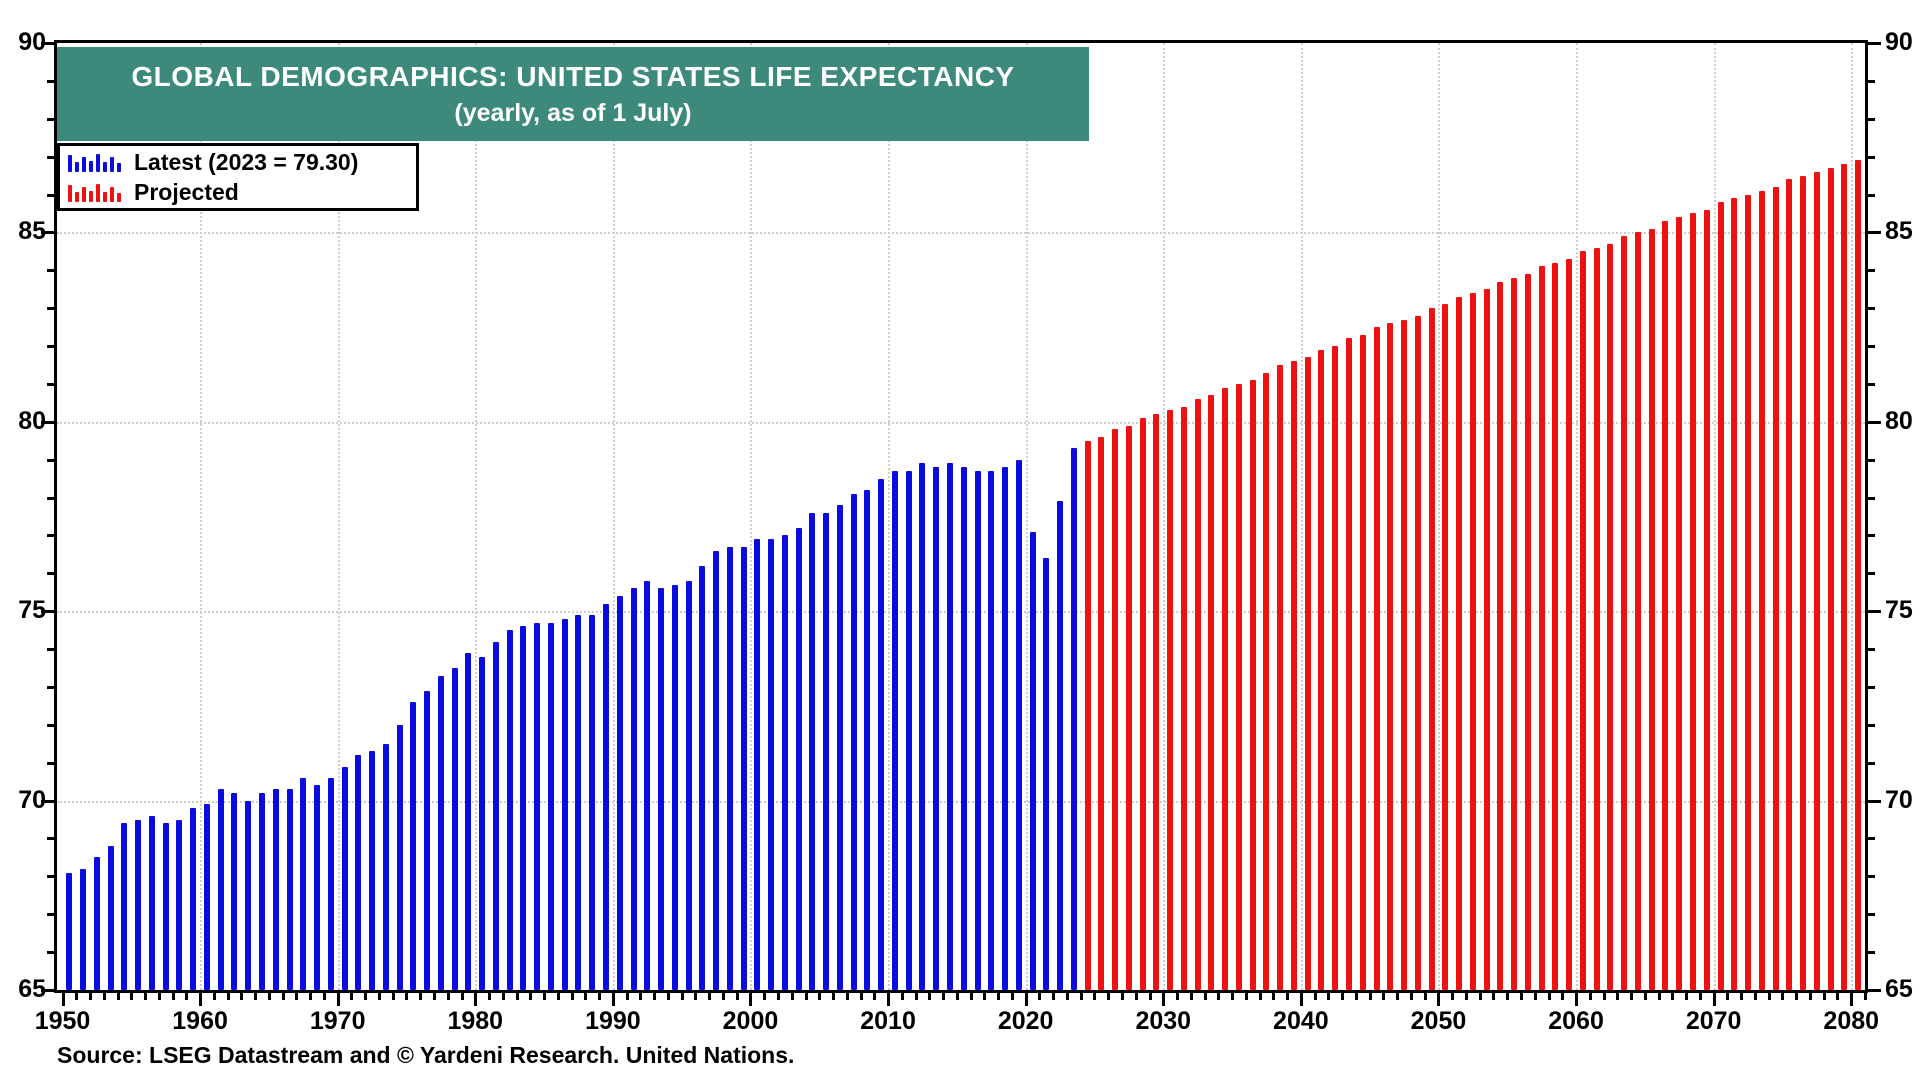  What do you see at coordinates (1425, 996) in the screenshot?
I see `x-tick-2049` at bounding box center [1425, 996].